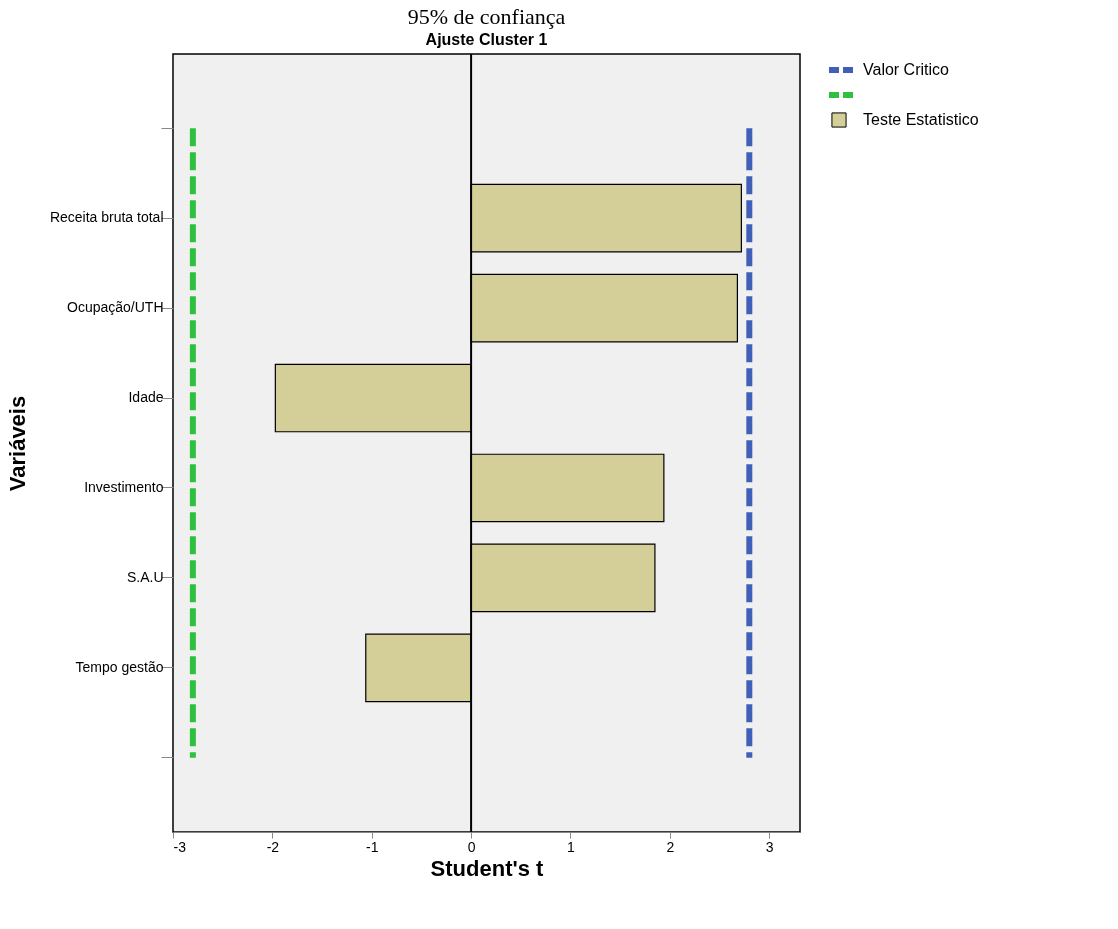 The image size is (1118, 929). Describe the element at coordinates (106, 217) in the screenshot. I see `y-tick-label: Receita bruta total` at that location.